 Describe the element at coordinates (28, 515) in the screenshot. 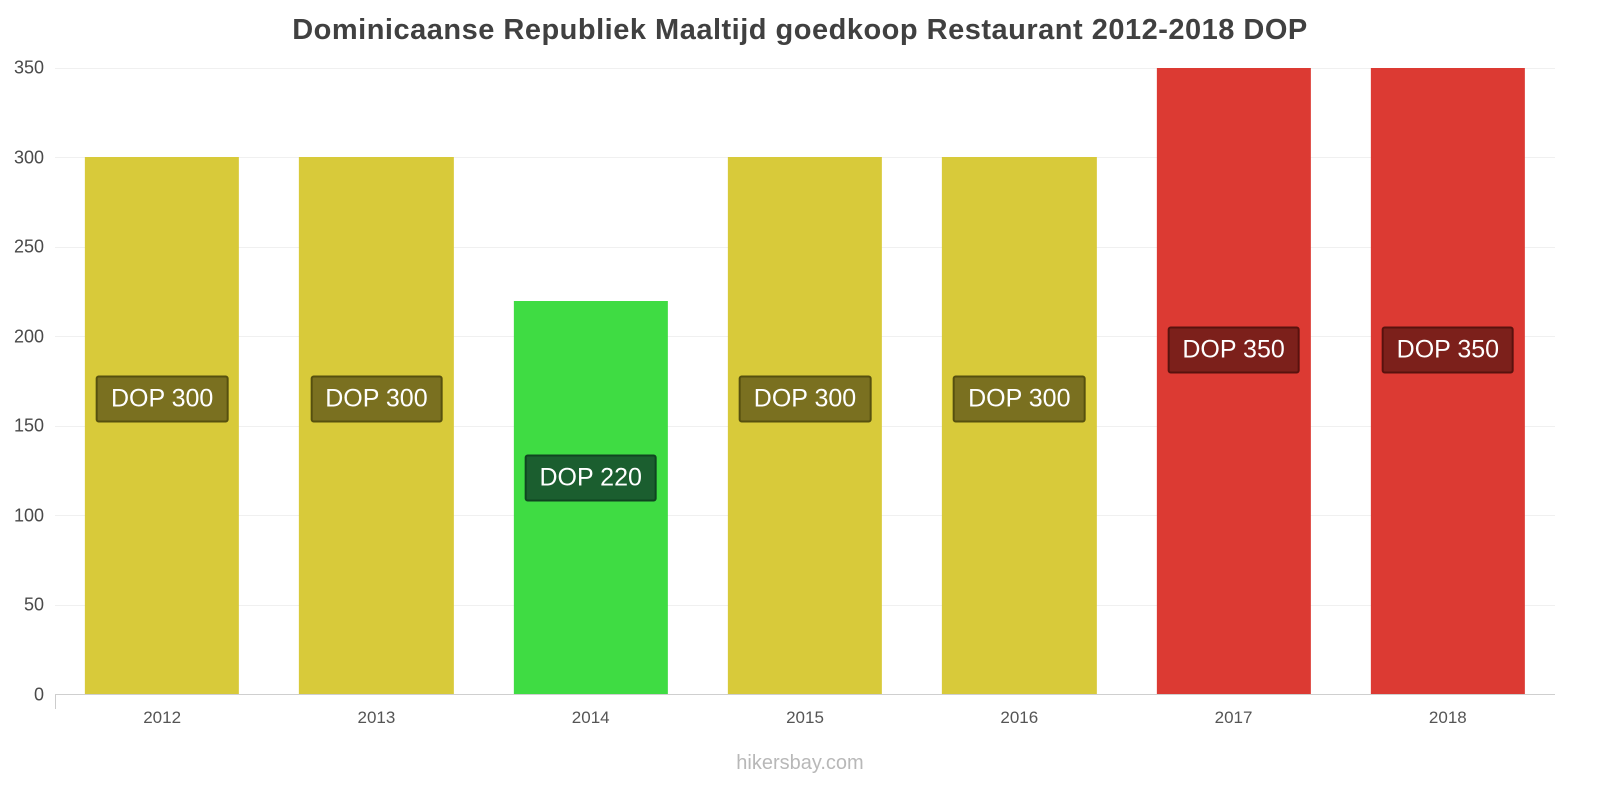

I see `y-axis-tick-label-100: 100` at that location.